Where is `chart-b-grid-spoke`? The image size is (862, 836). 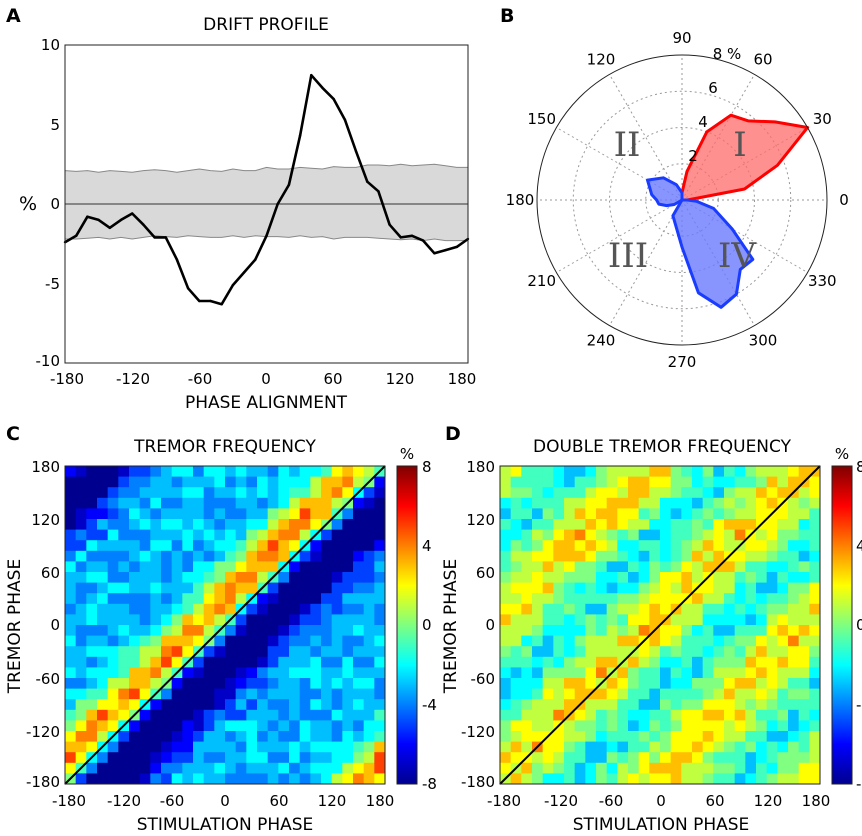 chart-b-grid-spoke is located at coordinates (619, 236).